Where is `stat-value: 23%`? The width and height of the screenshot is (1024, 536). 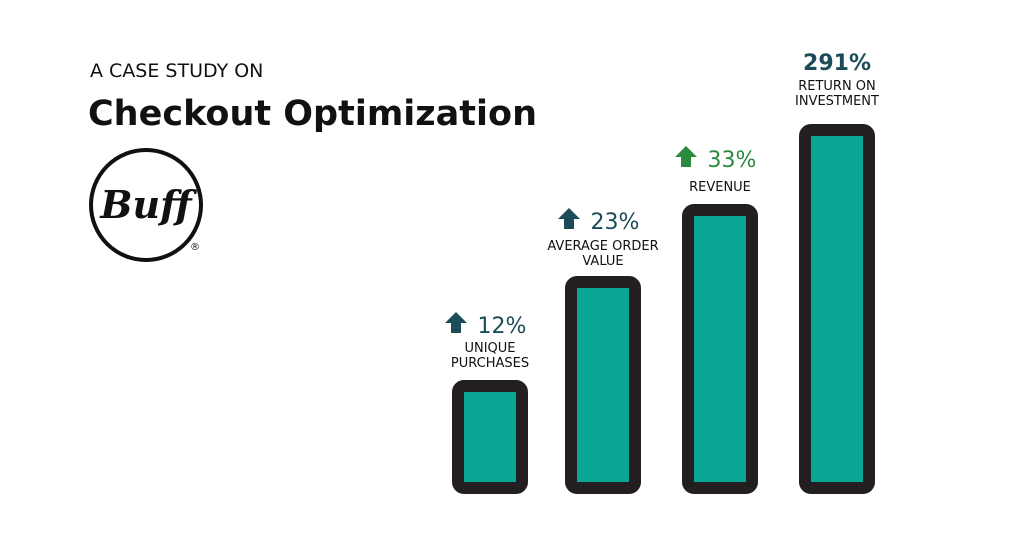
stat-value: 23% is located at coordinates (615, 222).